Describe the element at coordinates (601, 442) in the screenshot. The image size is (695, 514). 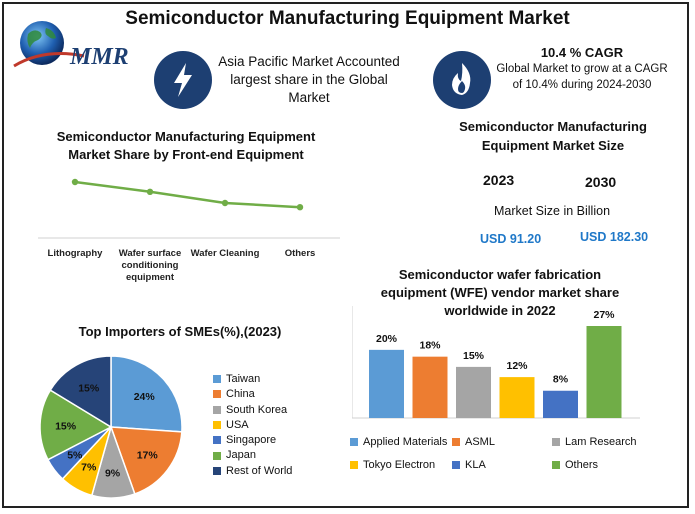
I see `legend-label: Lam Research` at that location.